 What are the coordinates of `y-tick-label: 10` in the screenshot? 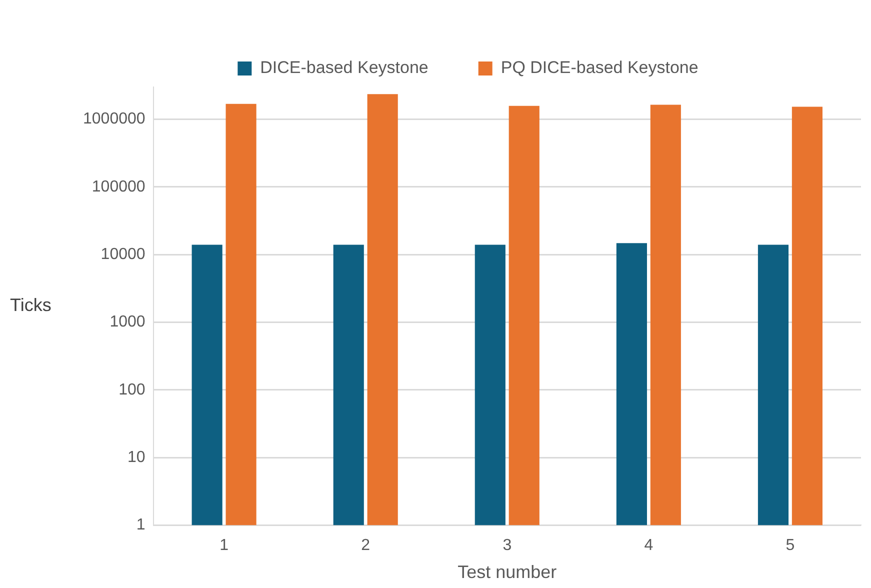 It's located at (136, 457).